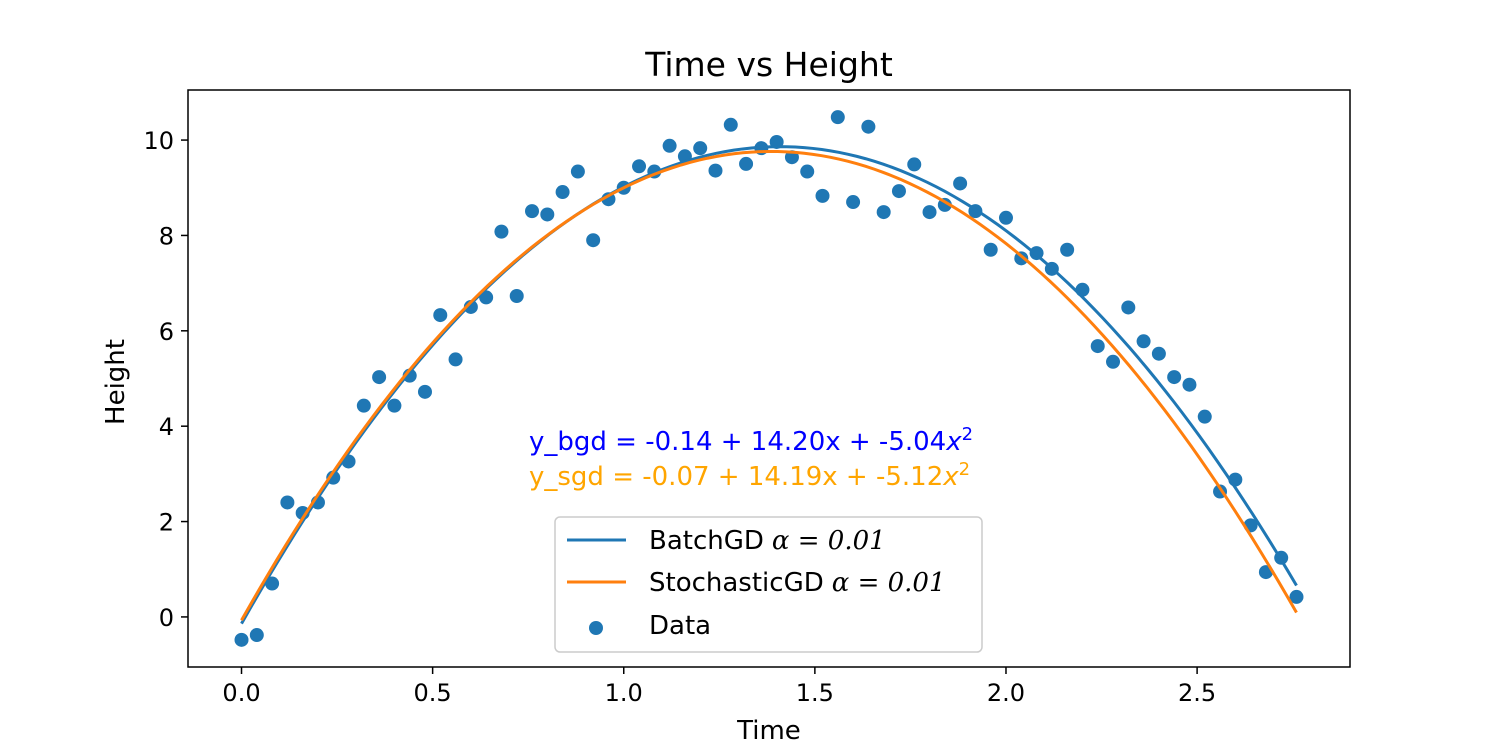 This screenshot has height=750, width=1500. What do you see at coordinates (767, 541) in the screenshot?
I see `legend-label-batchgd: BatchGD α = 0.01` at bounding box center [767, 541].